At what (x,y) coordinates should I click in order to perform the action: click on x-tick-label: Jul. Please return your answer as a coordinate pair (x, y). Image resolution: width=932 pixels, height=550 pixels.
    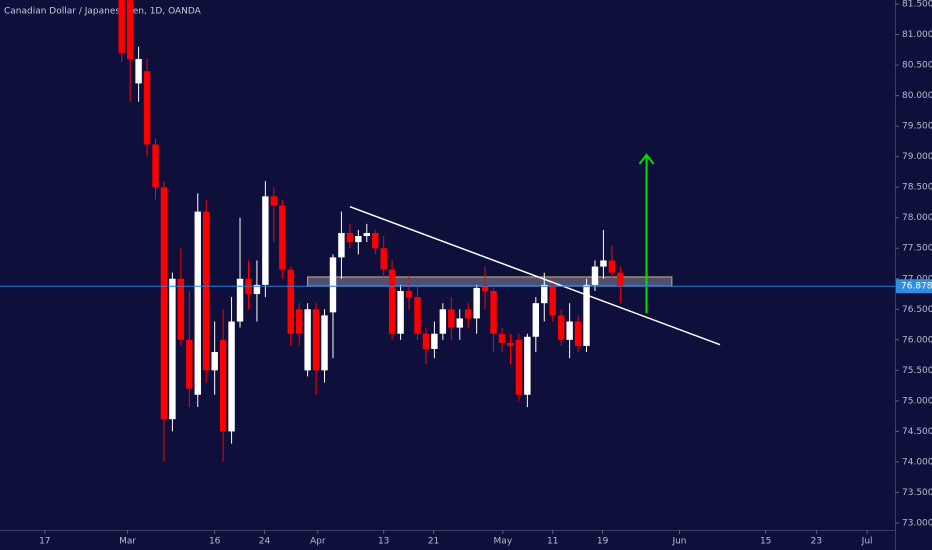
    Looking at the image, I should click on (867, 542).